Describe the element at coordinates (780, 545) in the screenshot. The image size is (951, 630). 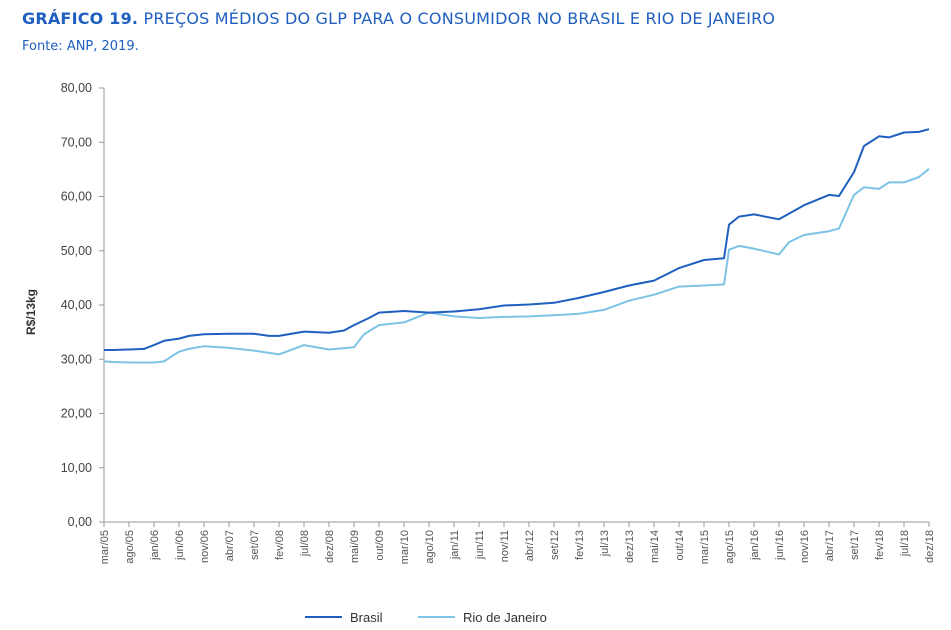
I see `x-tick-label: jun/16` at that location.